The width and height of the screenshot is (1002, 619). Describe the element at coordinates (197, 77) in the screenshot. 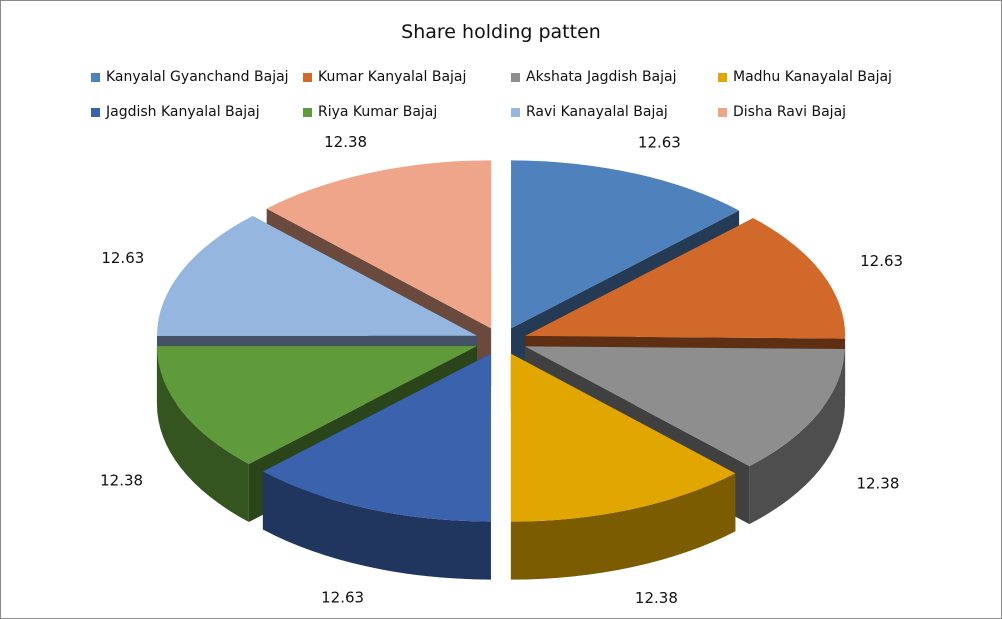

I see `legend-label: Kanyalal Gyanchand Bajaj` at that location.